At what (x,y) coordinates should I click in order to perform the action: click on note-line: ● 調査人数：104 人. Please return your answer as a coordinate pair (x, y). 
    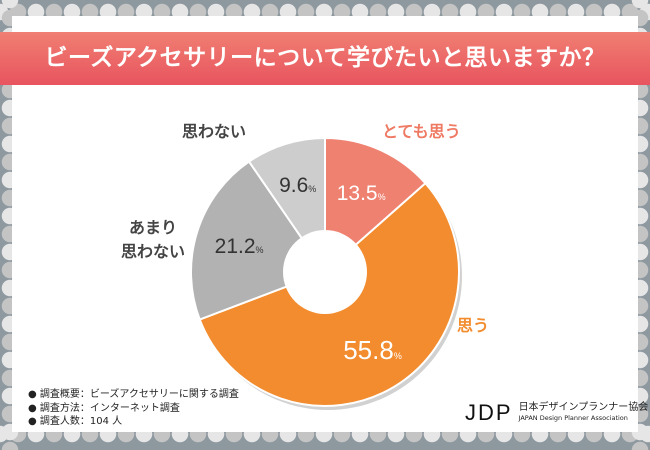
    Looking at the image, I should click on (75, 421).